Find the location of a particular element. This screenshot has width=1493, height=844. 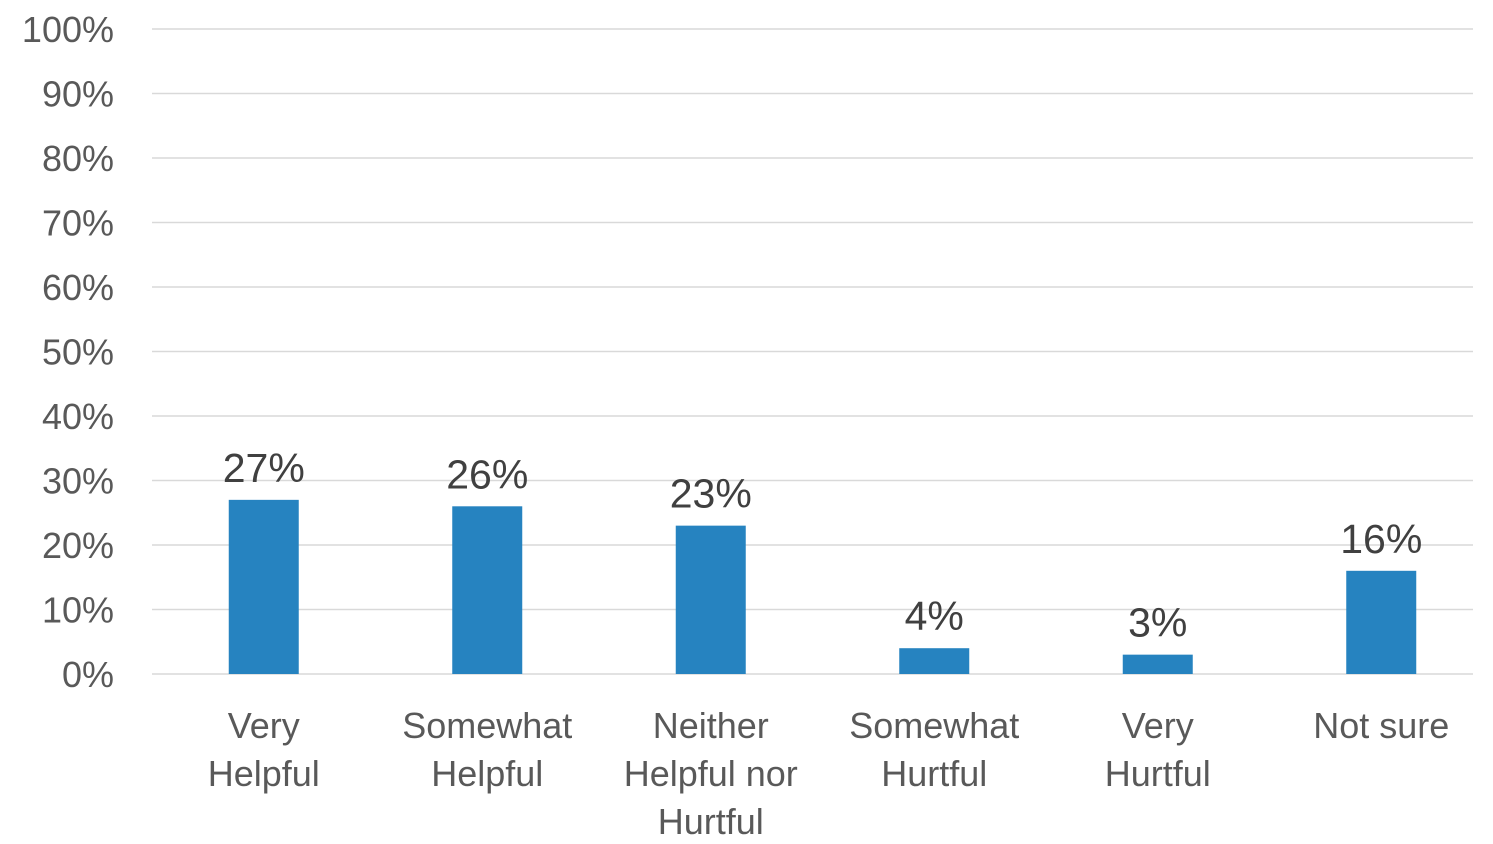

y-tick-label-10: 10% is located at coordinates (78, 610).